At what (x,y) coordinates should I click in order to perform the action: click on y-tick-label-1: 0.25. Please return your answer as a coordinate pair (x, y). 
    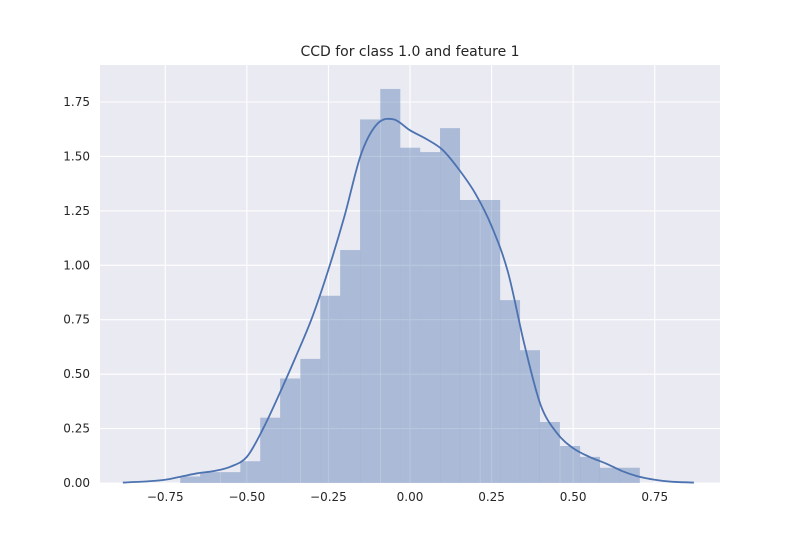
    Looking at the image, I should click on (76, 429).